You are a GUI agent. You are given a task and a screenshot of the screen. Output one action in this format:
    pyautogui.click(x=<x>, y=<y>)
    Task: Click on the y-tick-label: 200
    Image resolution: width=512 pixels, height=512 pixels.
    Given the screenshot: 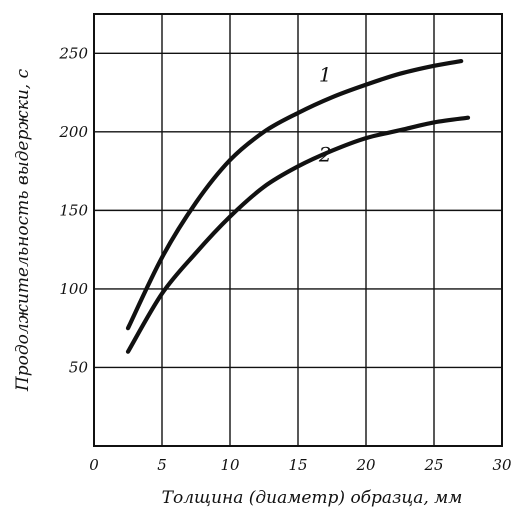 What is the action you would take?
    pyautogui.click(x=73, y=132)
    